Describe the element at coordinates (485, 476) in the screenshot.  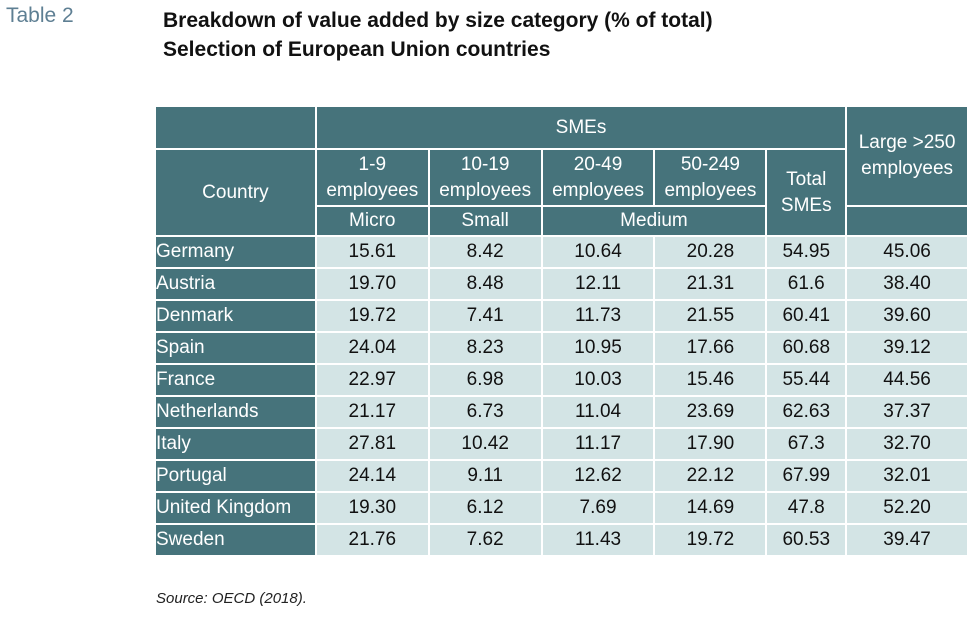
I see `value-cell-small: 9.11` at that location.